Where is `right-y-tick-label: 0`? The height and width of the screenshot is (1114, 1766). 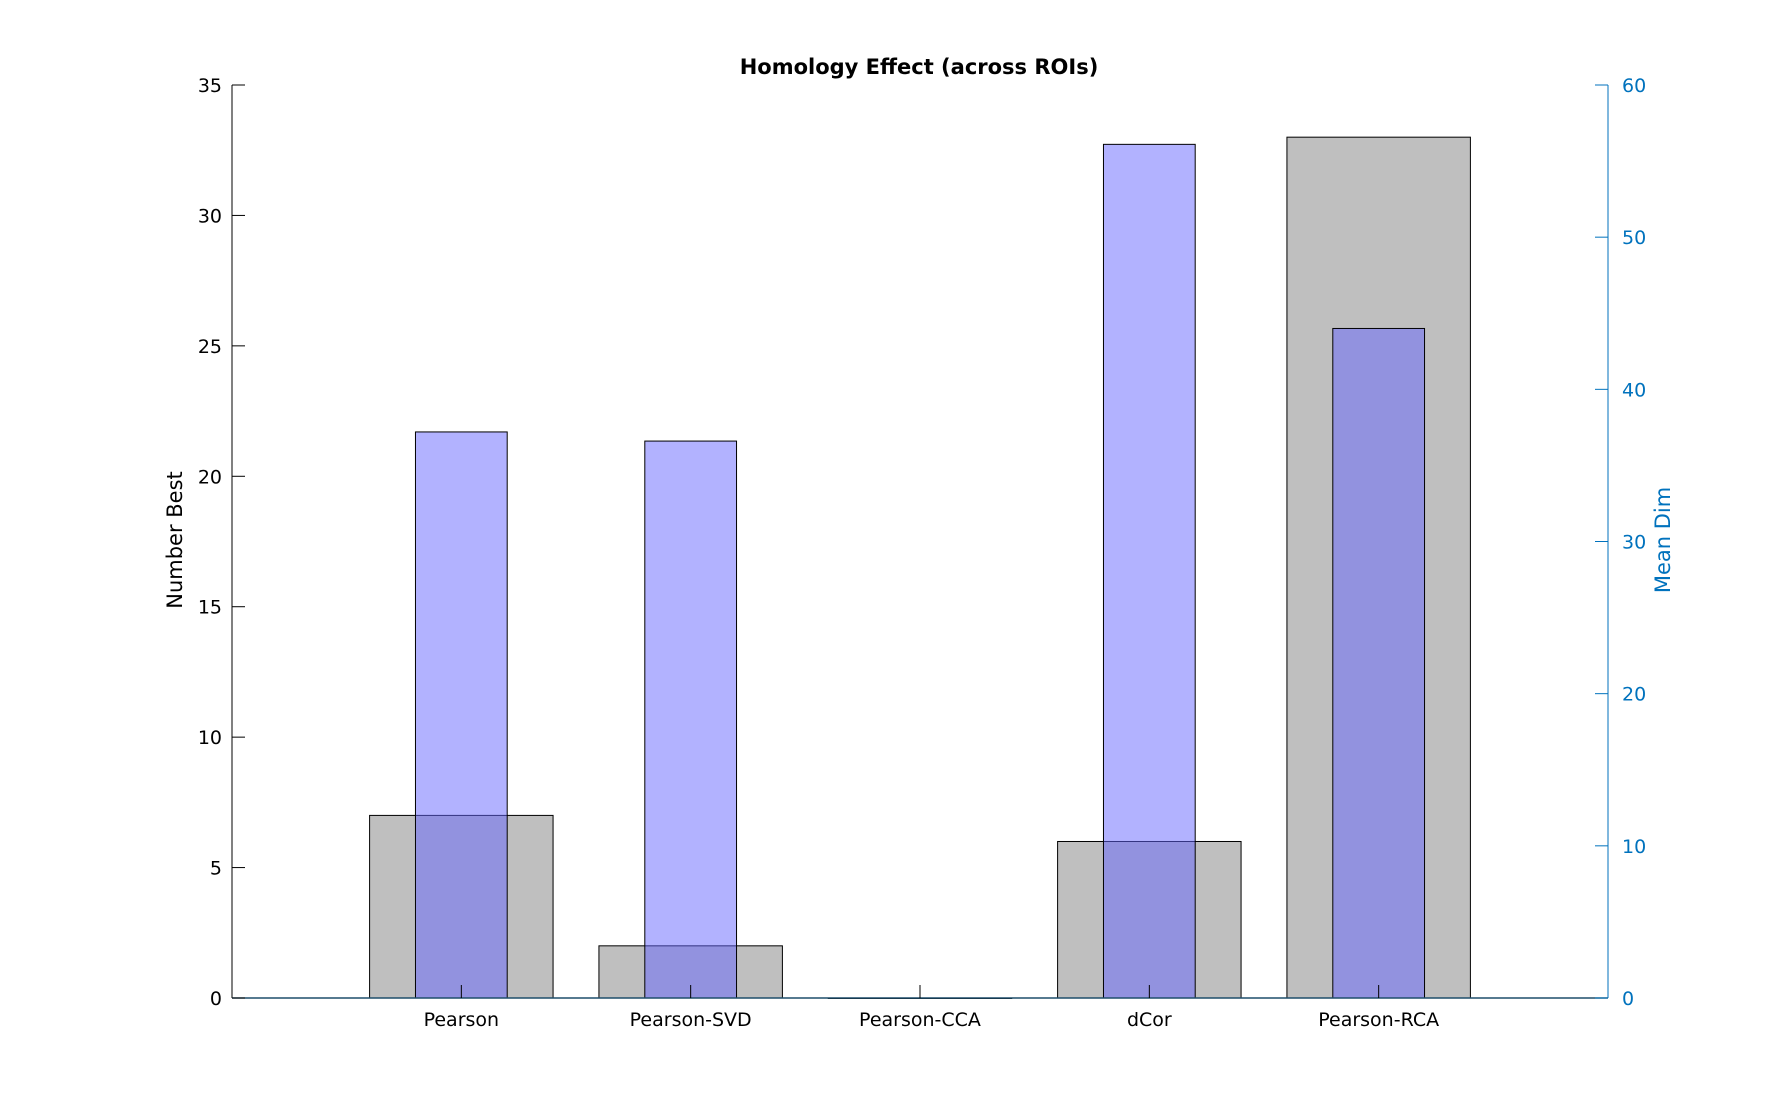
right-y-tick-label: 0 is located at coordinates (1628, 999).